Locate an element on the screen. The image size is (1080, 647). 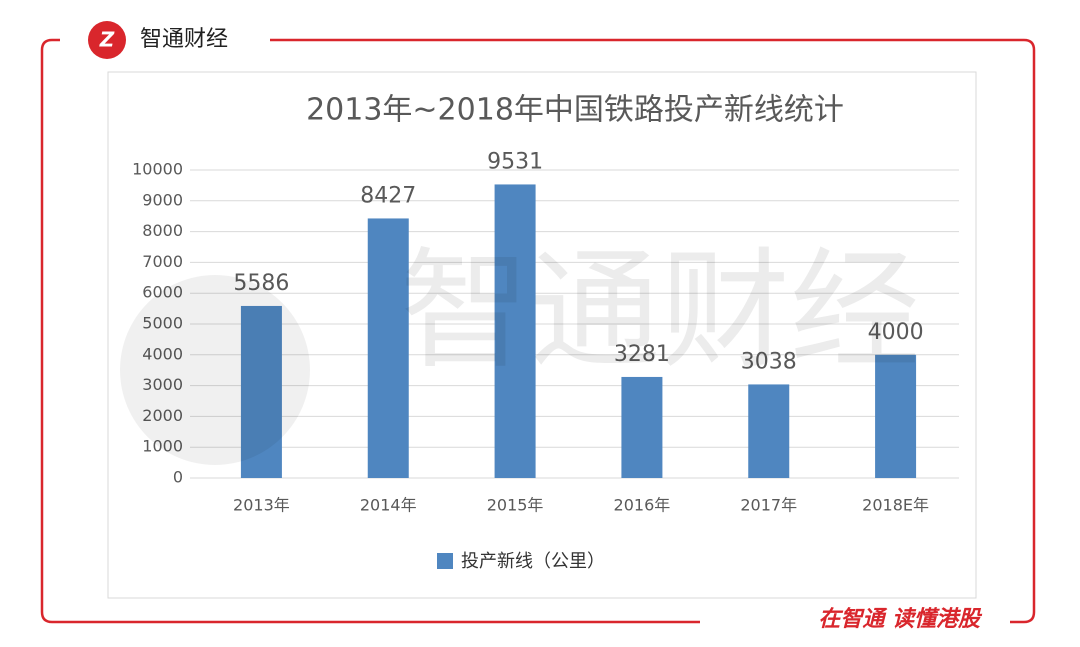
y-tick-label: 3000 is located at coordinates (162, 384).